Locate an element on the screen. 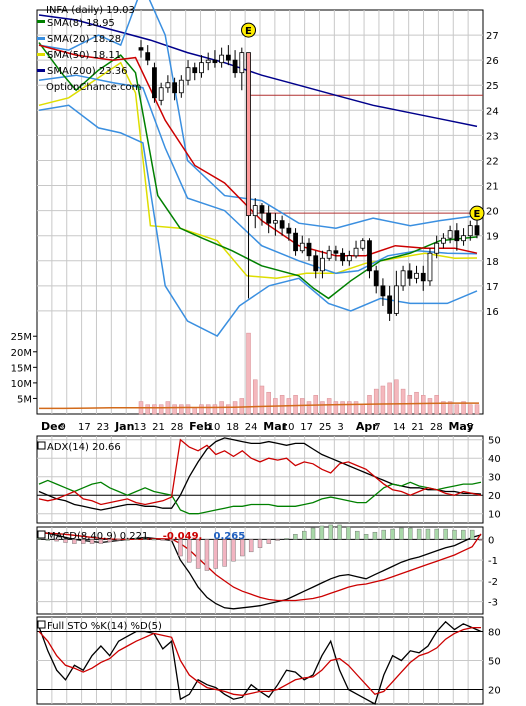  date-axis-label: 17 is located at coordinates (306, 427).